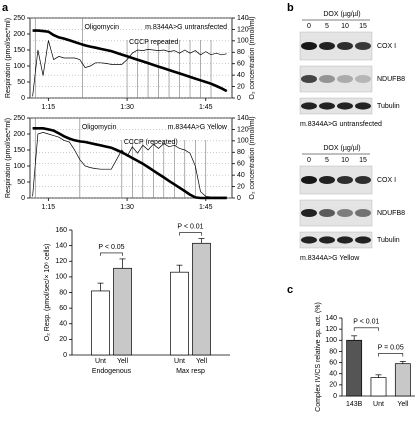 This screenshot has width=420, height=421. I want to click on panel-label: c, so click(290, 290).